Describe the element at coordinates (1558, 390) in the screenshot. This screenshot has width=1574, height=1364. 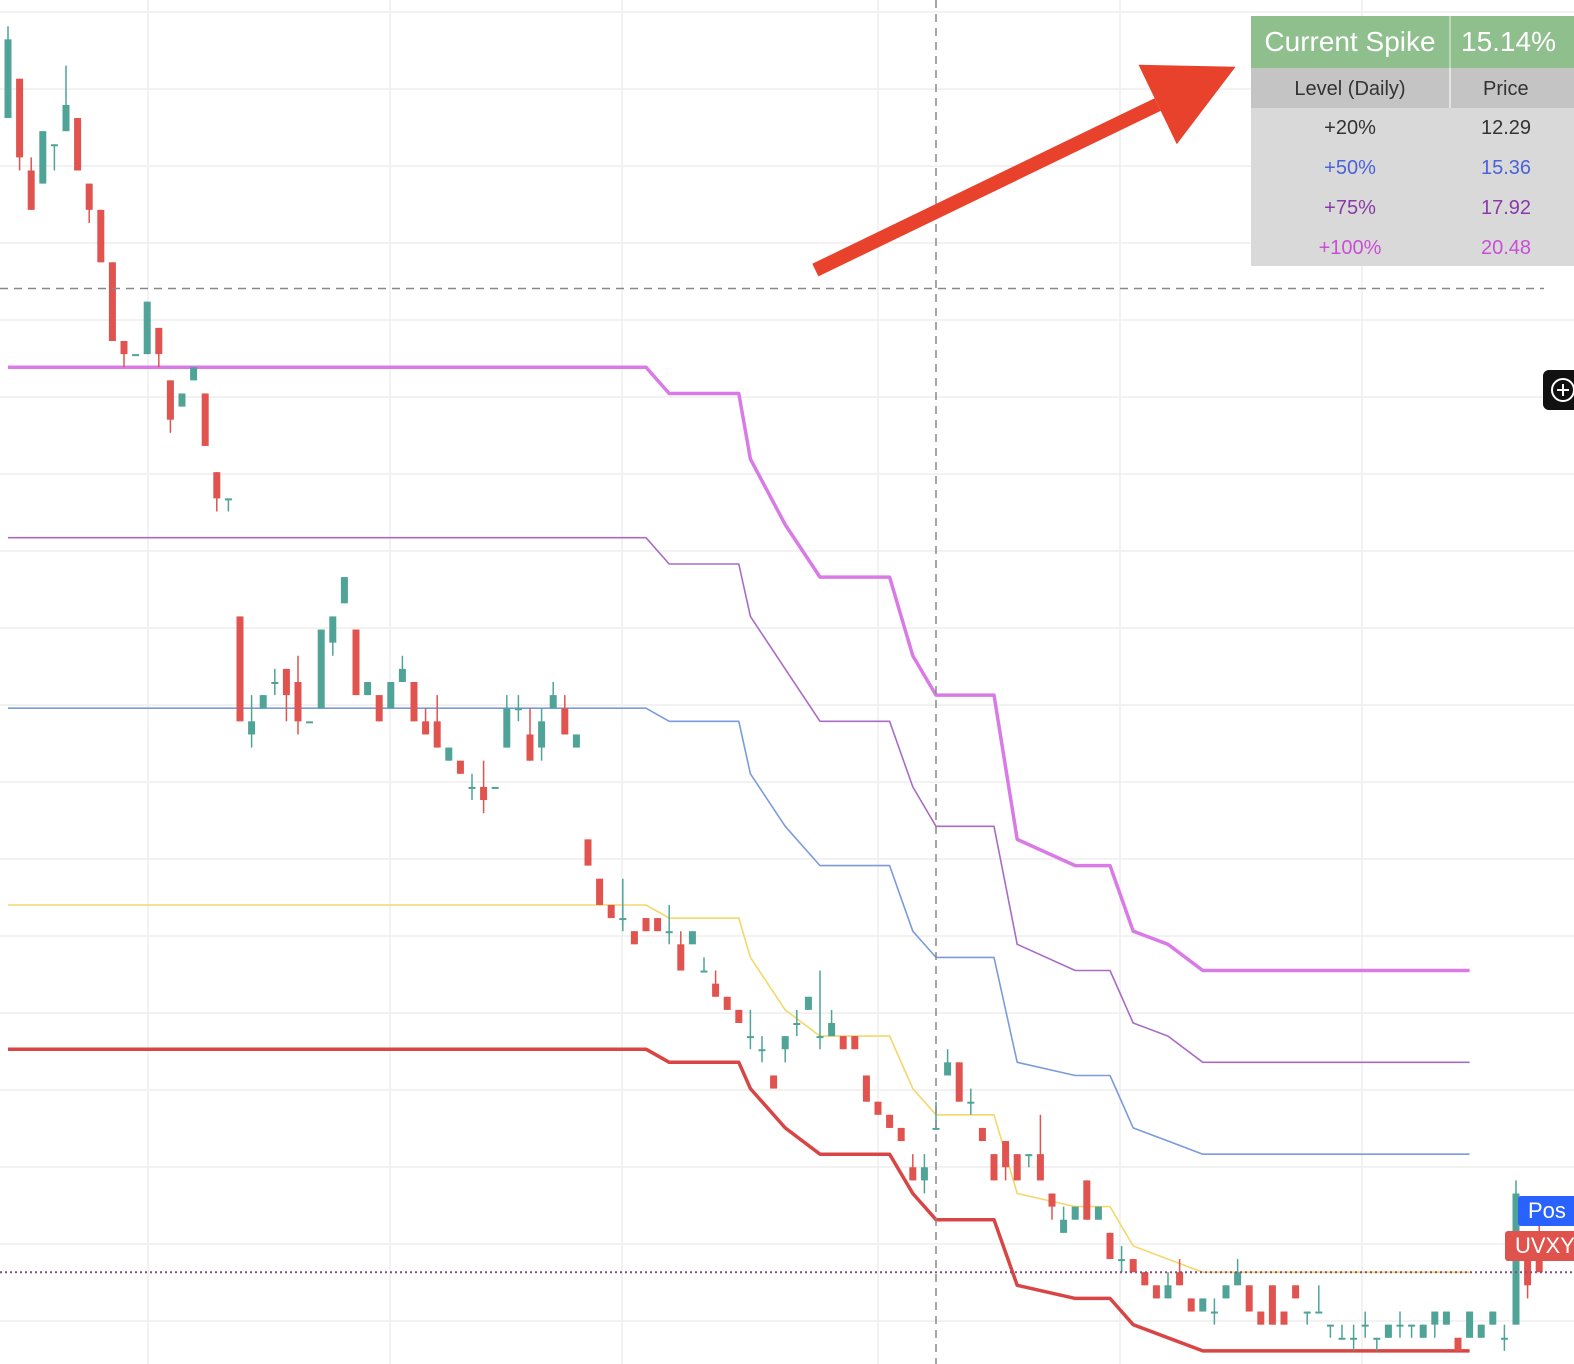
I see `add-alert-plus-icon` at that location.